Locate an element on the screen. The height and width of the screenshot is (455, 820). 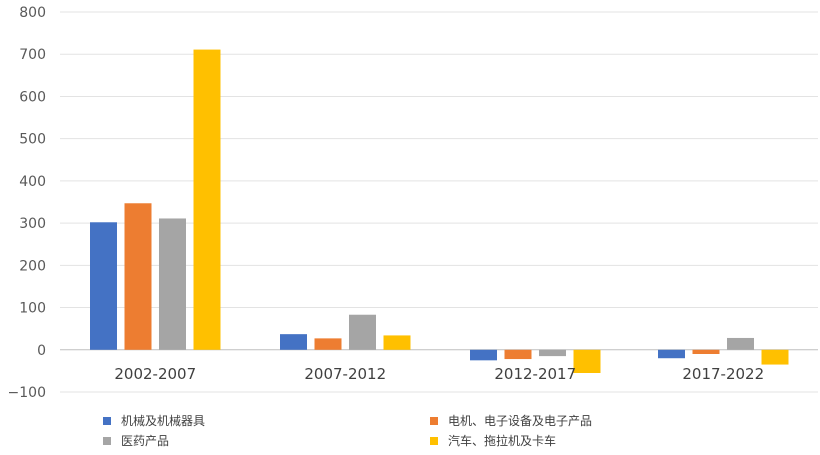
y-axis-ticks: 800 700 600 500 400 300 200 100 0 −100 is located at coordinates (27, 202).